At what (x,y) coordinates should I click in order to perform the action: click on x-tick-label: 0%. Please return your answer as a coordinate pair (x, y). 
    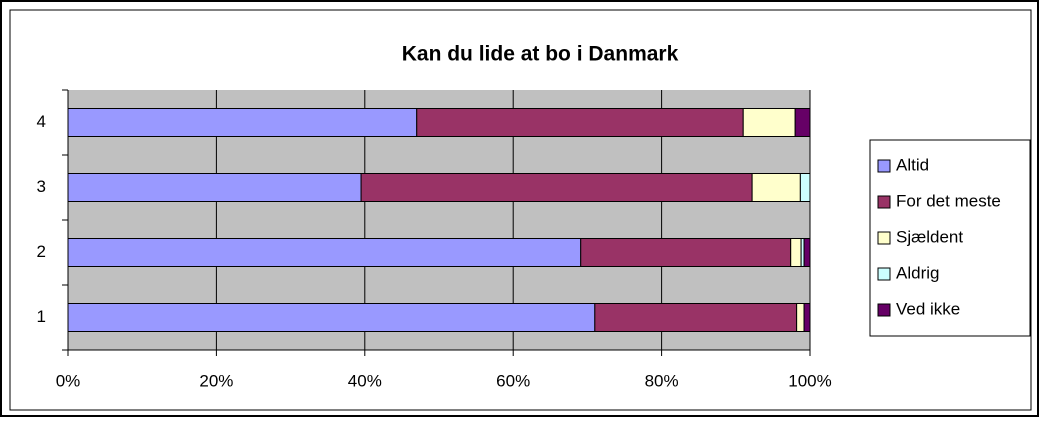
    Looking at the image, I should click on (68, 380).